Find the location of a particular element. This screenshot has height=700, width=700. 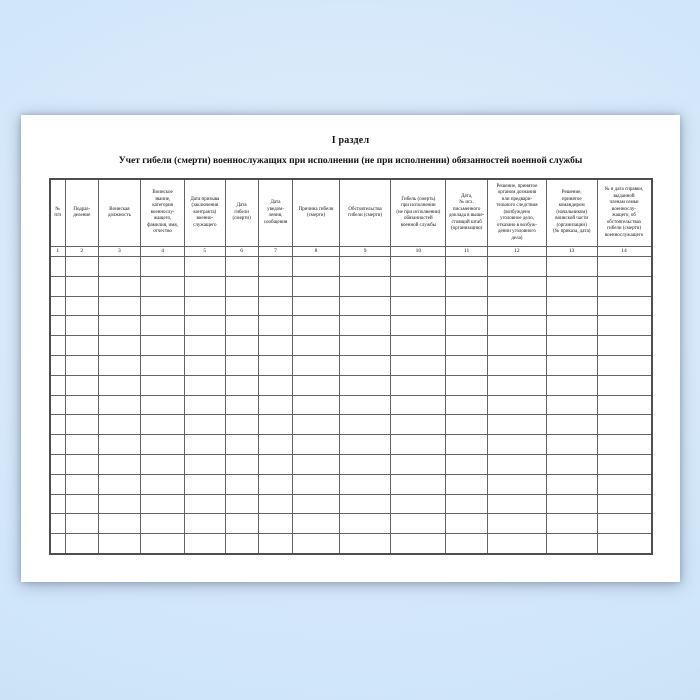

column-number-6: 6 is located at coordinates (241, 251).